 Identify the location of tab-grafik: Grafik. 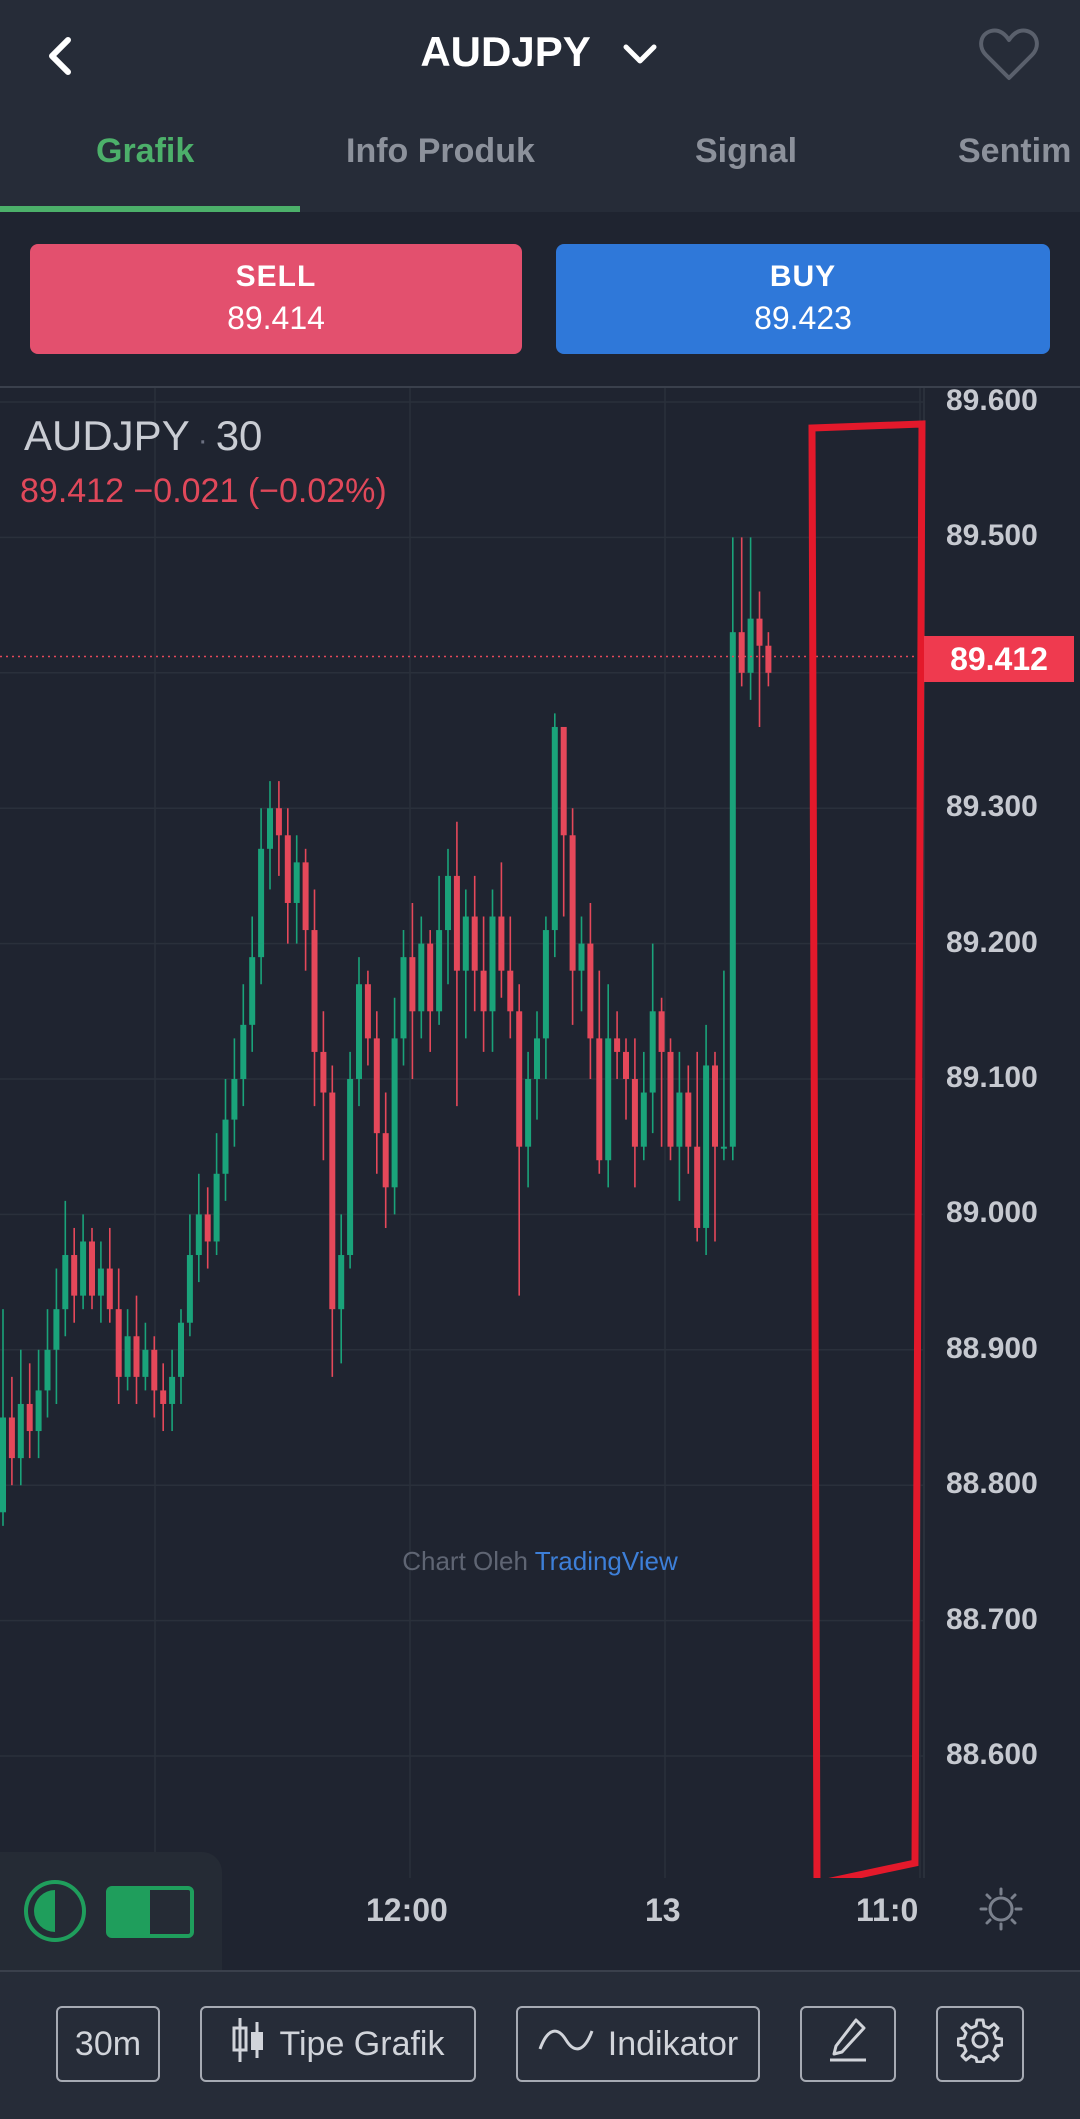
(145, 151).